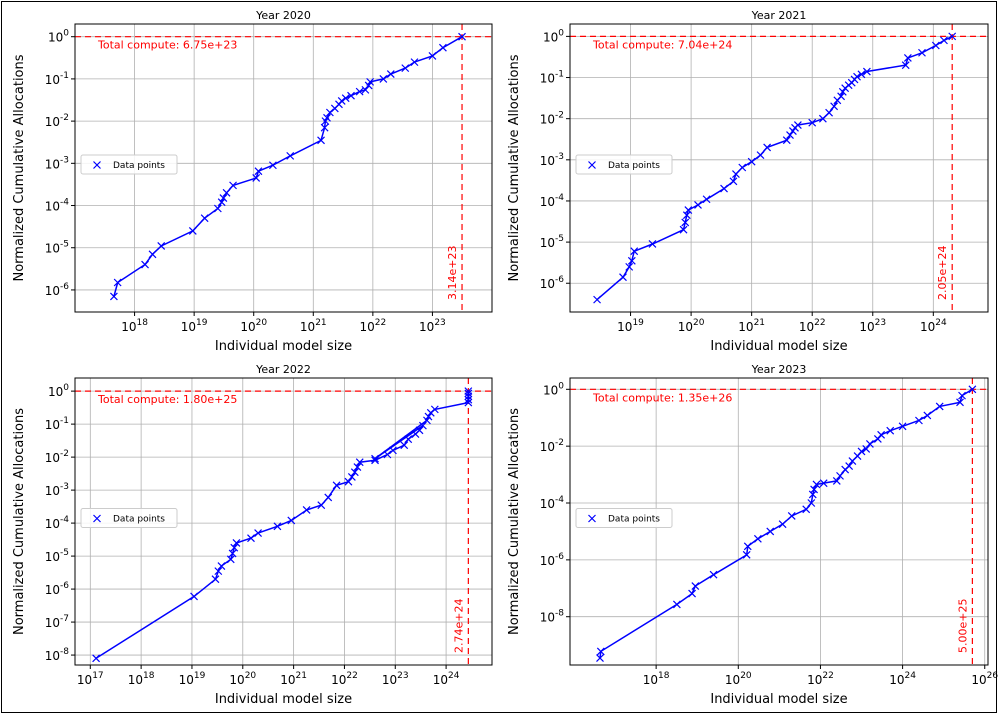  Describe the element at coordinates (57, 556) in the screenshot. I see `y-tick-label: 10⁻⁵` at that location.